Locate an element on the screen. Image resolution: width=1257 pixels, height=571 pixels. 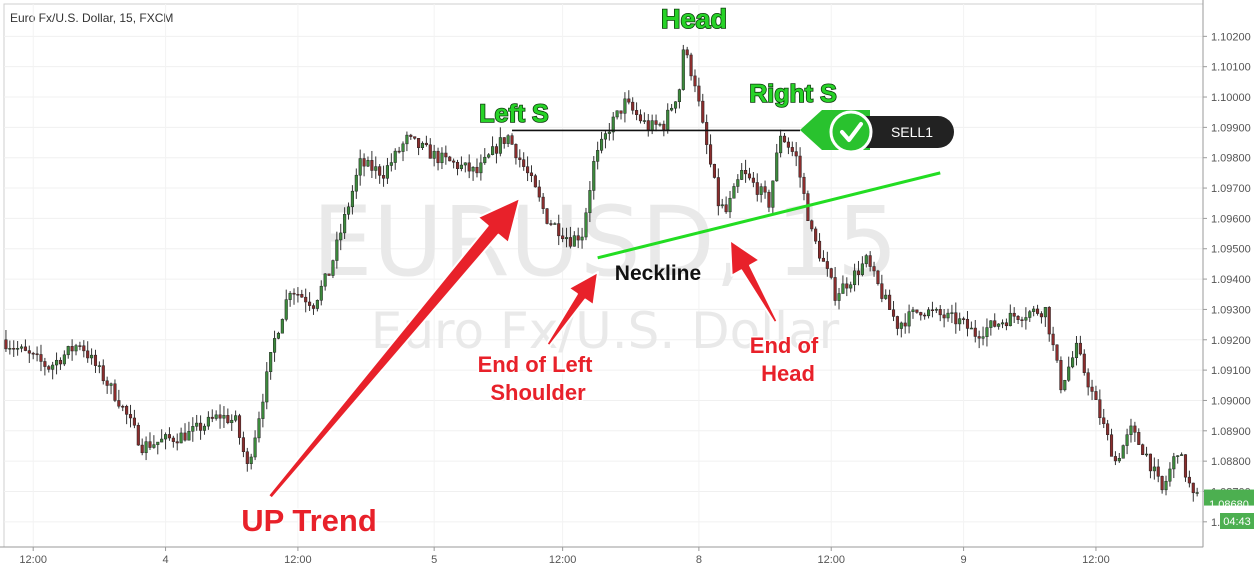
sell-order-badge: SELL1 is located at coordinates (877, 132).